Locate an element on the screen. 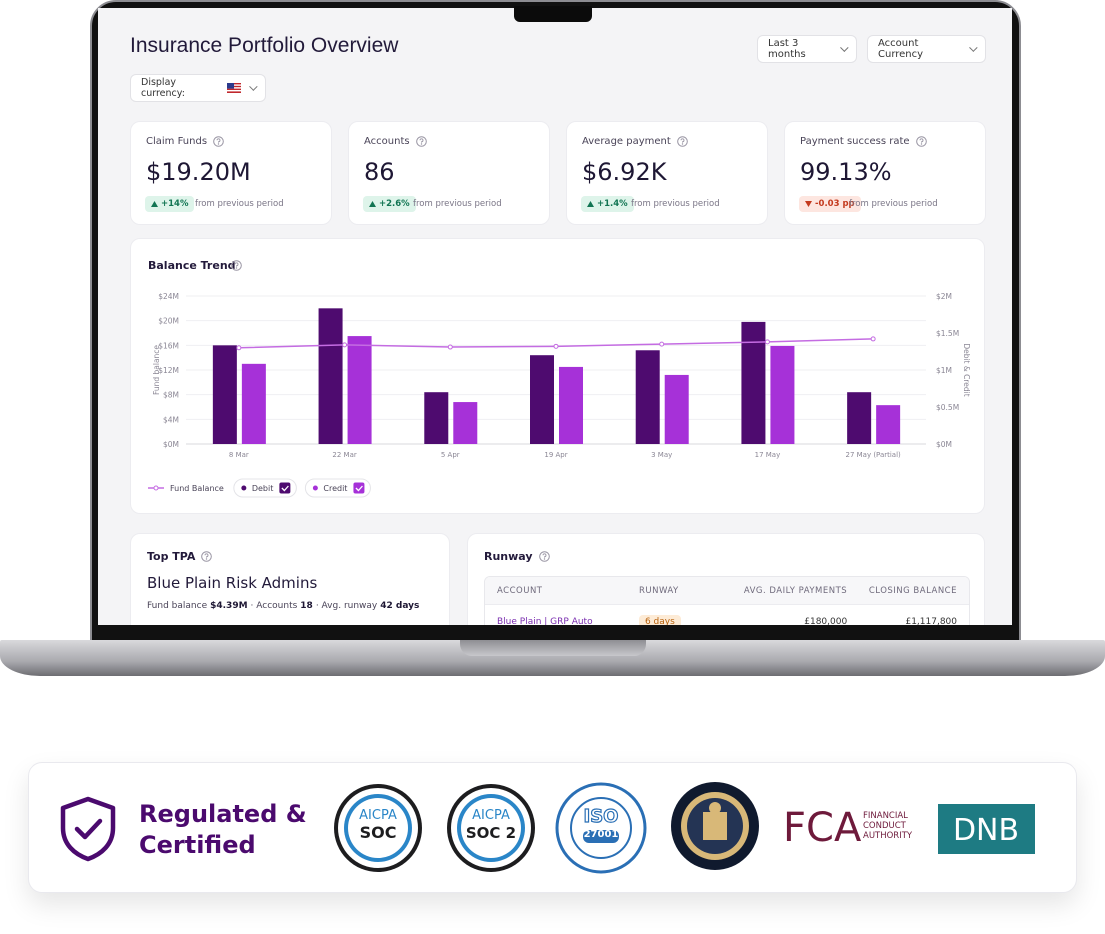 The height and width of the screenshot is (934, 1105). y2-tick-label: $1M is located at coordinates (944, 370).